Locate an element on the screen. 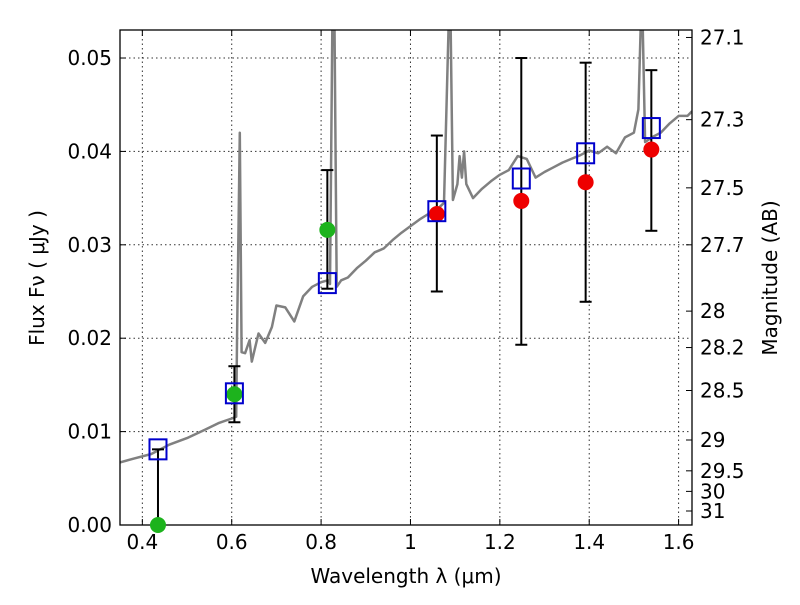  y2-axis-label: Magnitude (AB) is located at coordinates (770, 277).